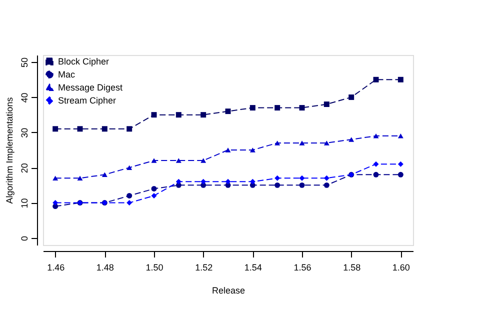  I want to click on y-tick-label: 30, so click(25, 133).